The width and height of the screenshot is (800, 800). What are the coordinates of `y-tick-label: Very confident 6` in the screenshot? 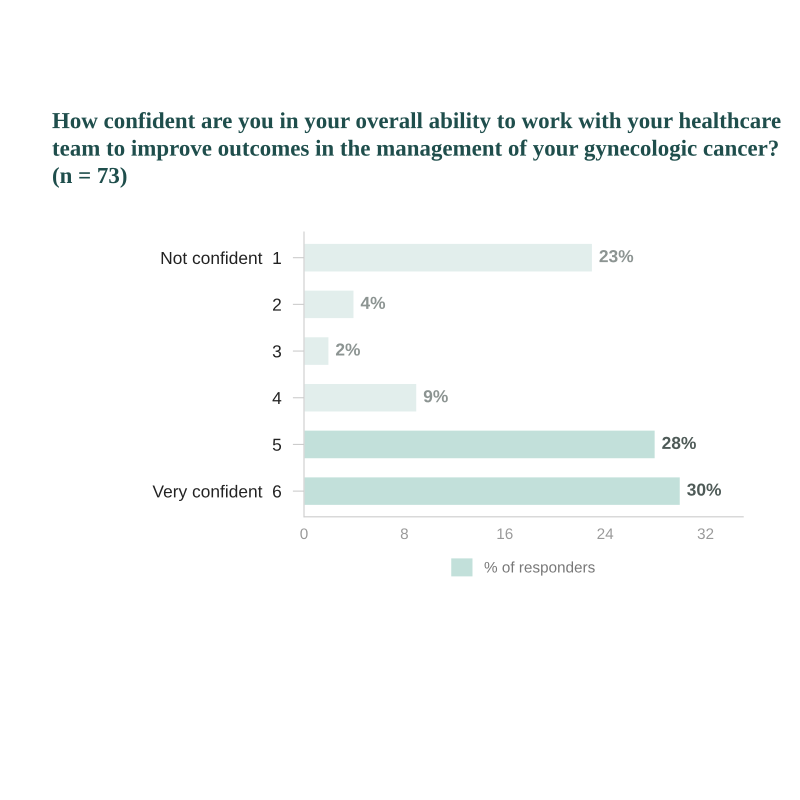 It's located at (217, 493).